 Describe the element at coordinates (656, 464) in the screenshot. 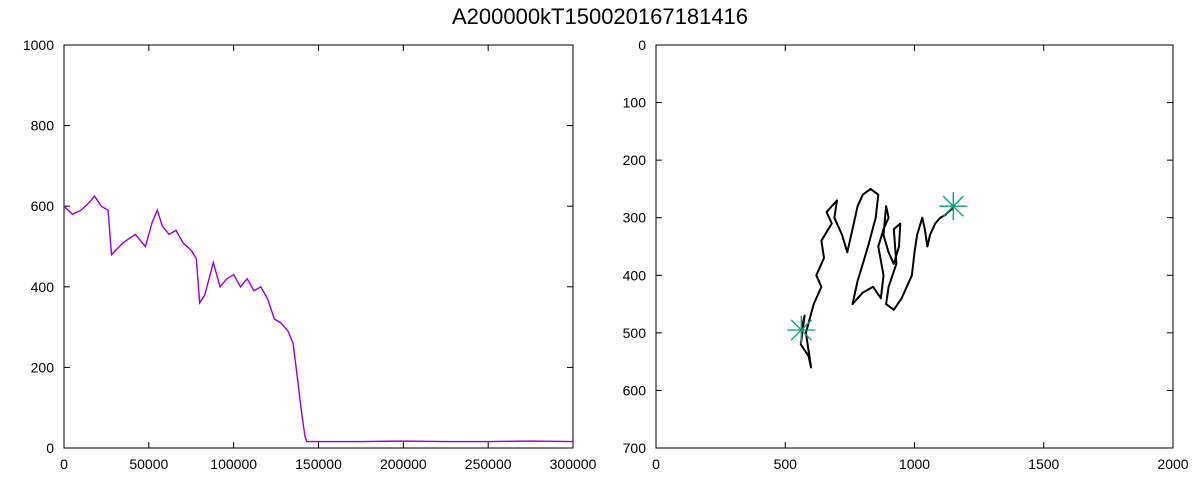

I see `right-x-tick-label: 0` at that location.